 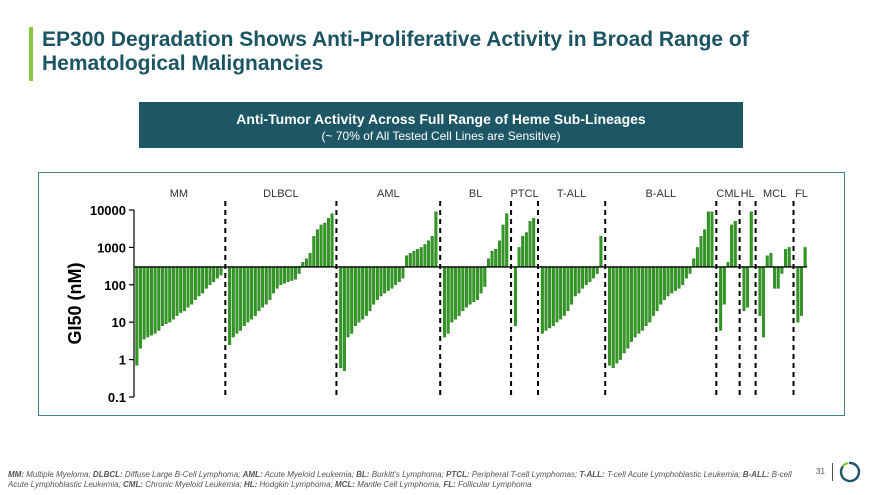 I want to click on y-tick-label: 10000, so click(x=108, y=210).